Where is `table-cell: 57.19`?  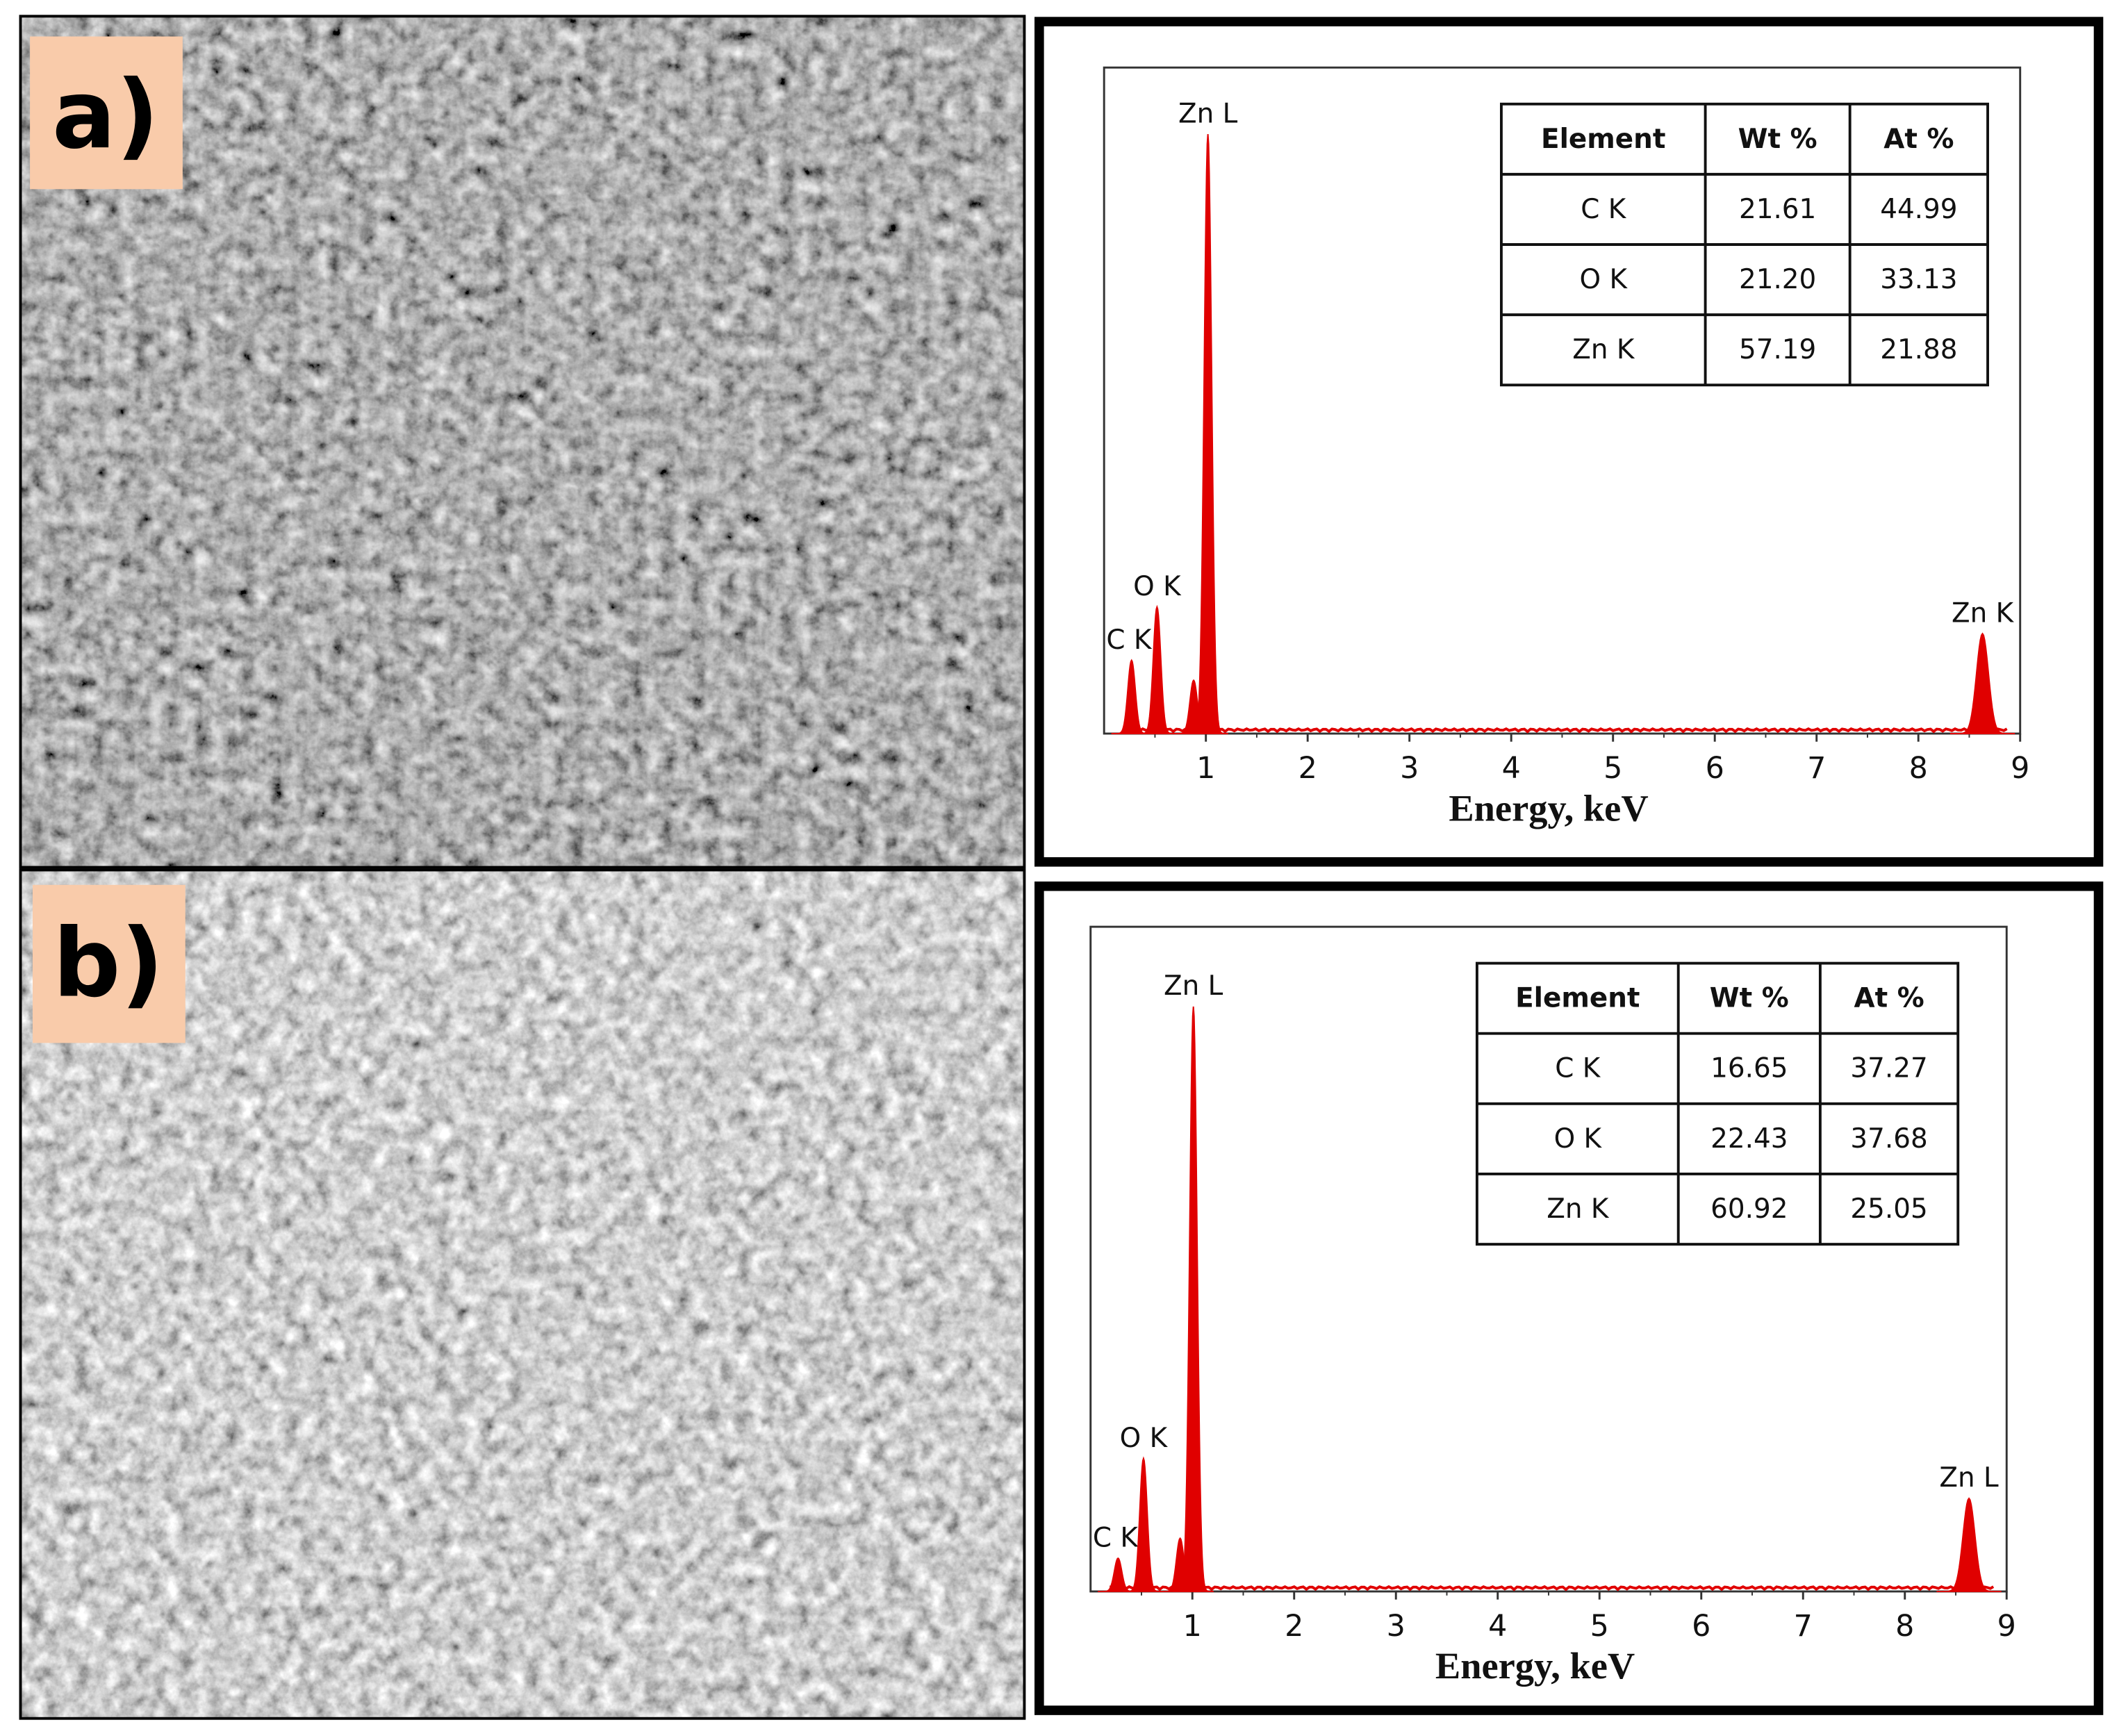
table-cell: 57.19 is located at coordinates (1777, 349).